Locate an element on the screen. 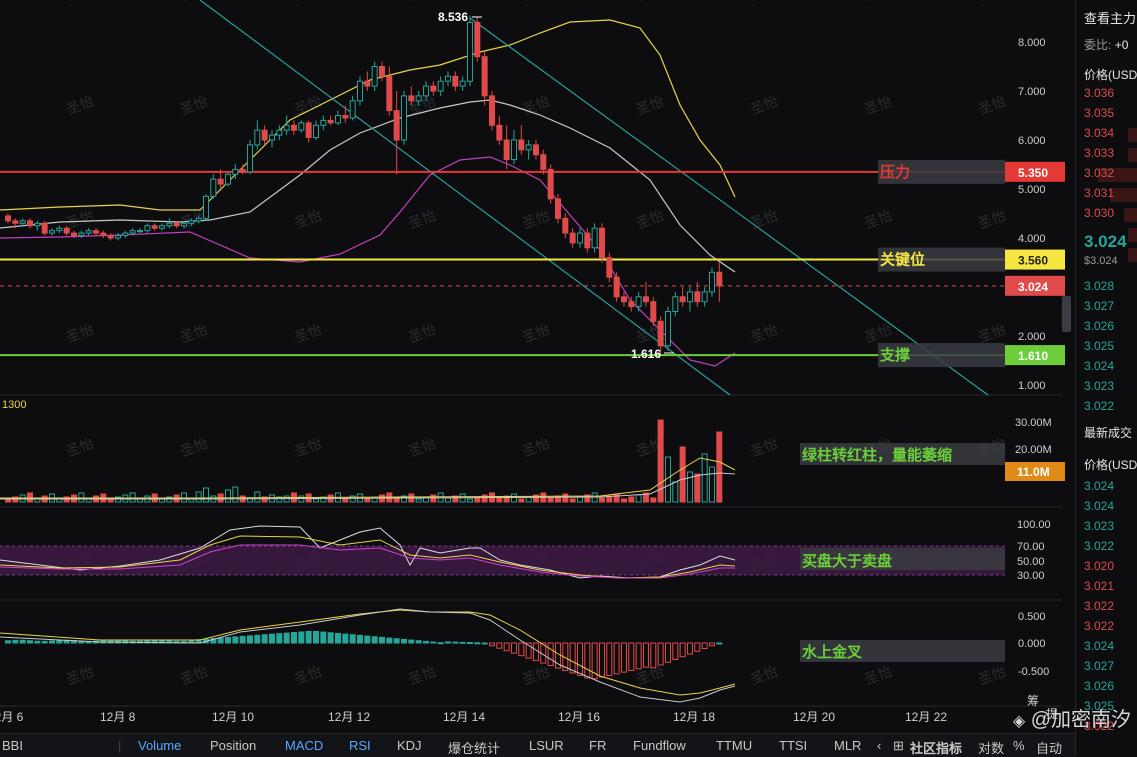 The image size is (1137, 757). ask-price-row: 3.032 is located at coordinates (1099, 173).